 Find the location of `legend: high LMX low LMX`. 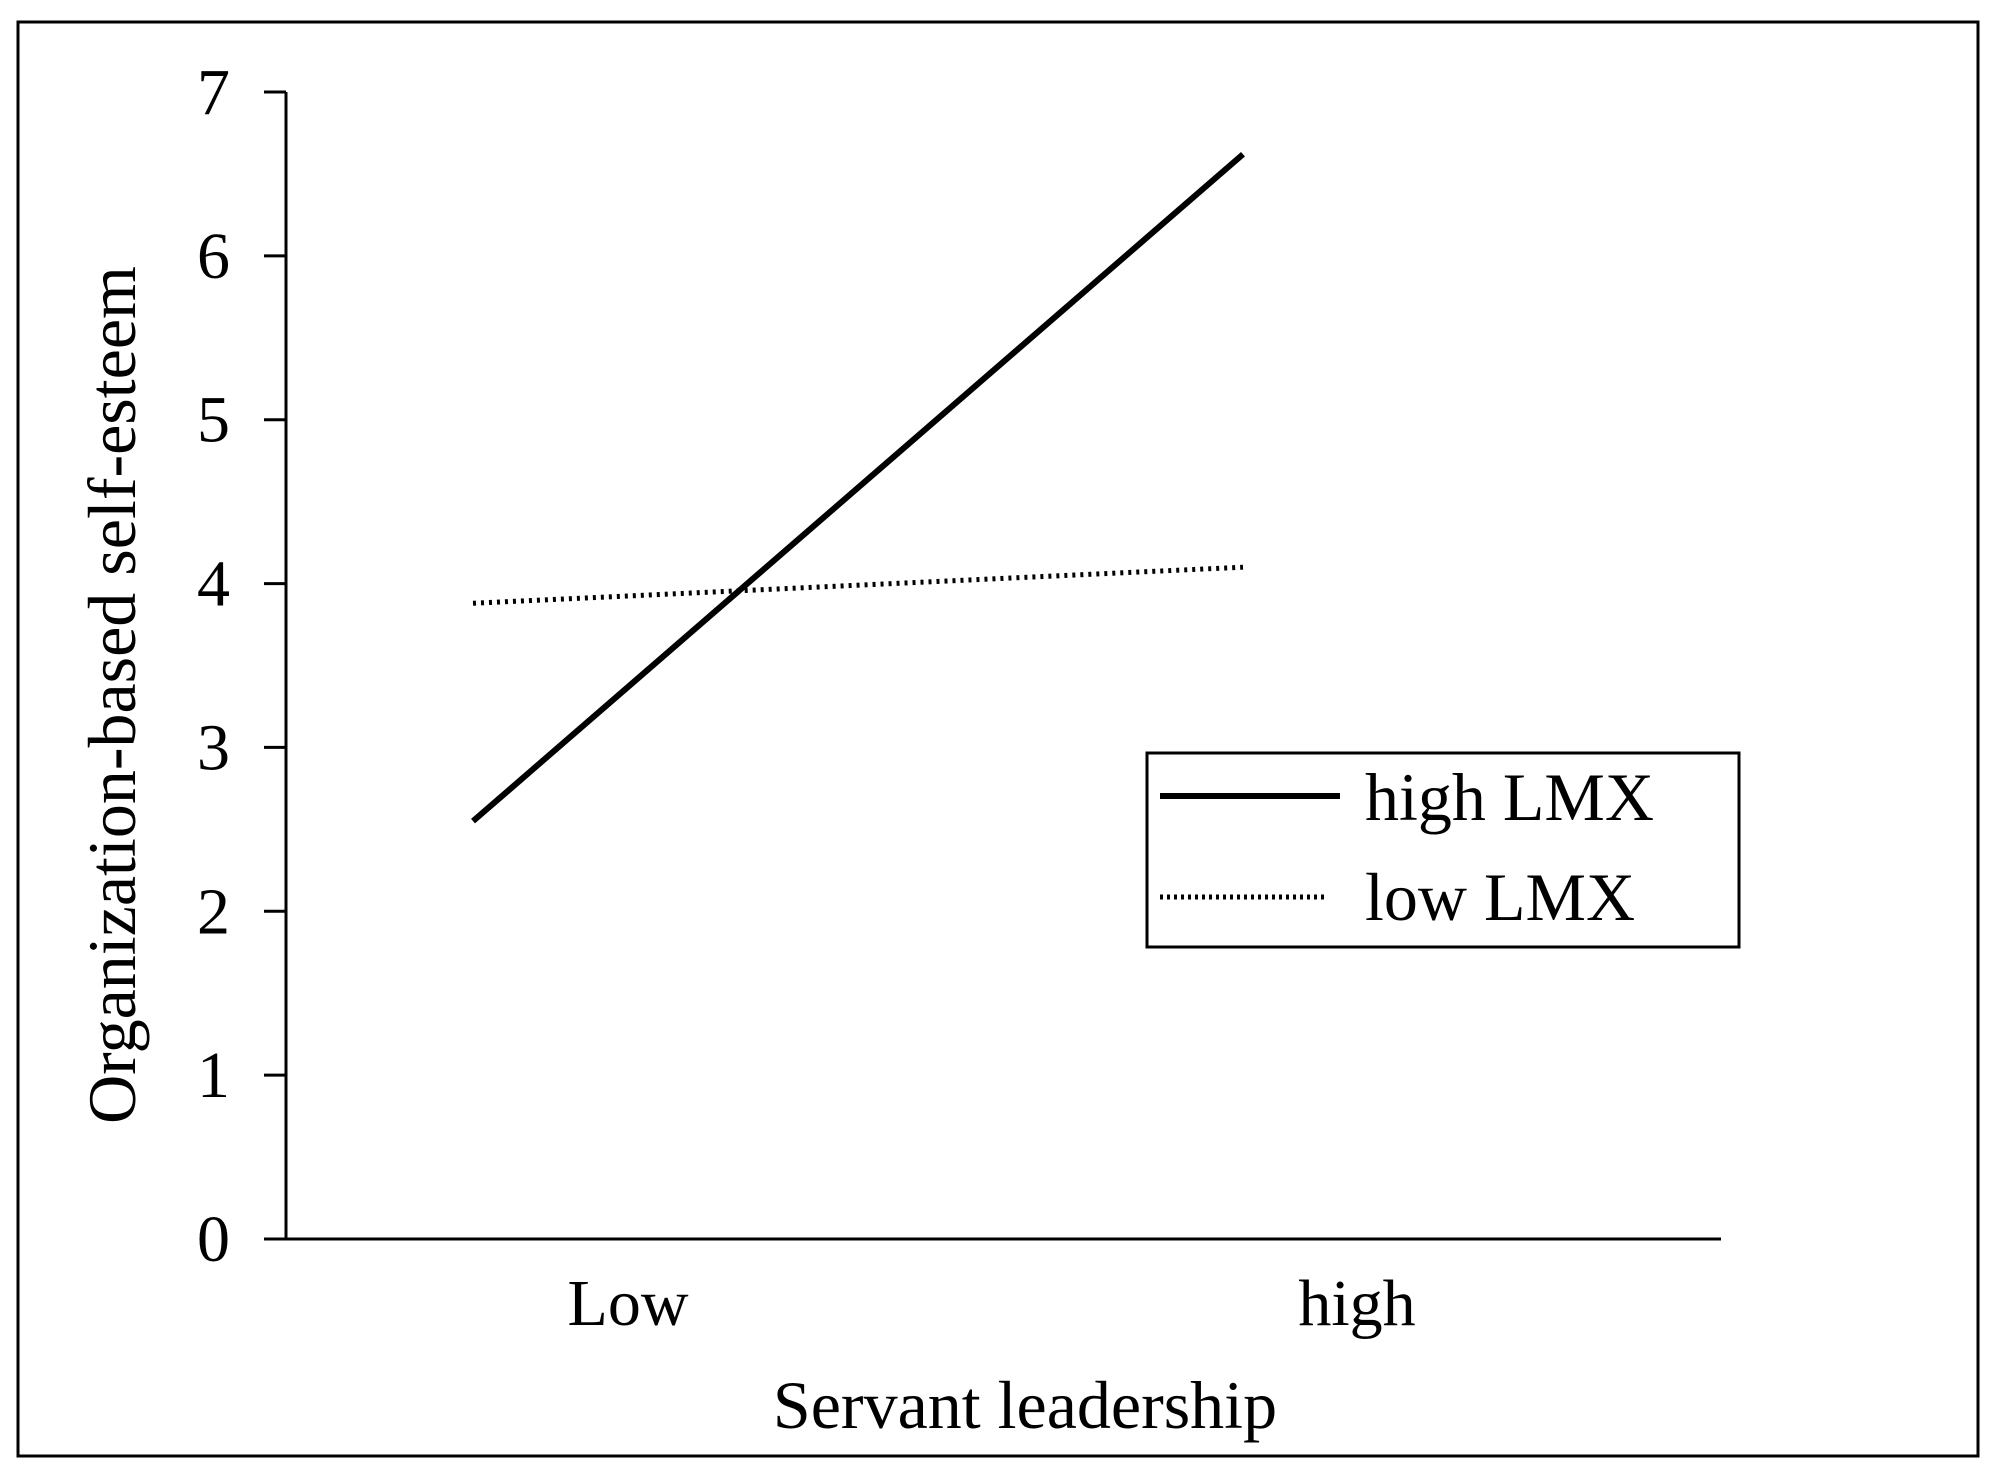

legend: high LMX low LMX is located at coordinates (1443, 850).